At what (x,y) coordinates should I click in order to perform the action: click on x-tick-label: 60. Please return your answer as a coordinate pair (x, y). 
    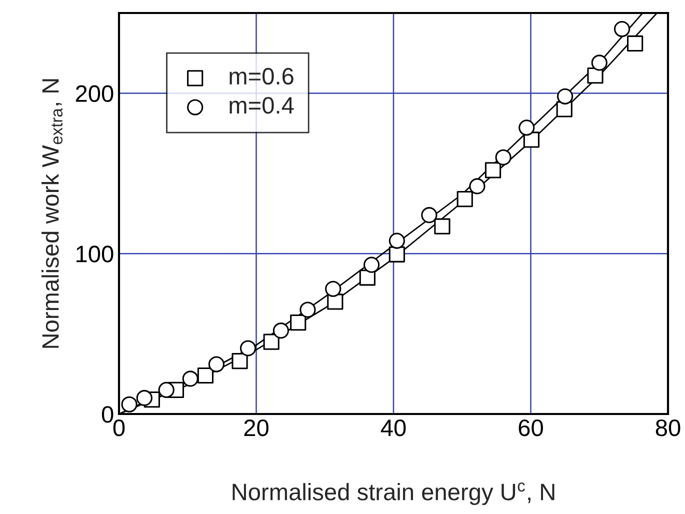
    Looking at the image, I should click on (530, 427).